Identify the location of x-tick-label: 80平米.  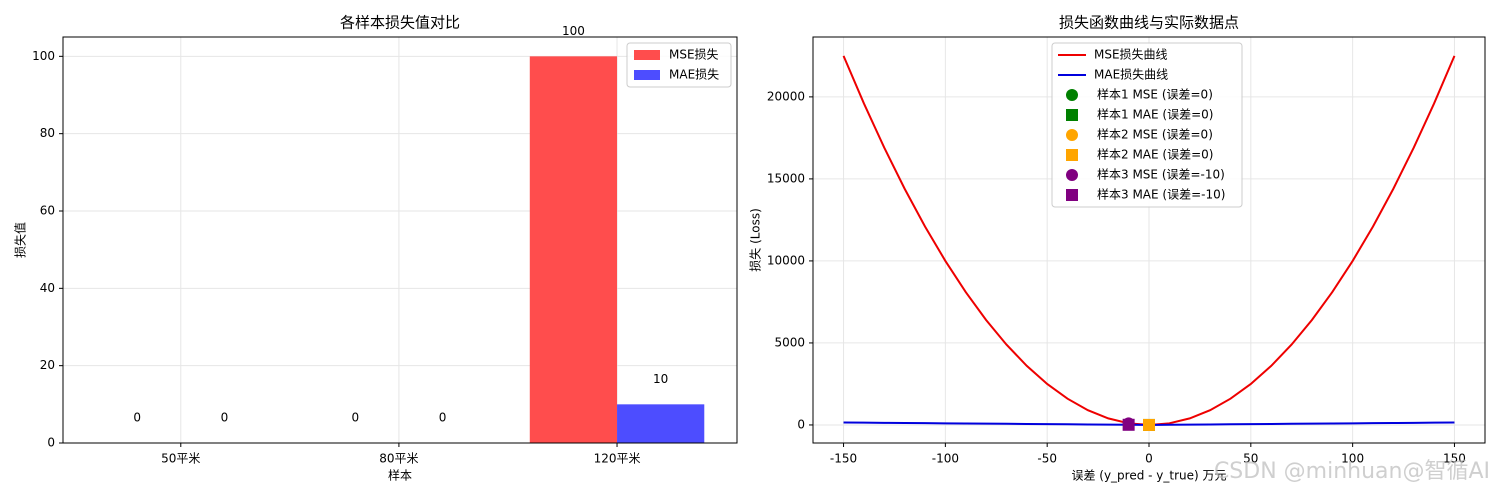
(398, 459).